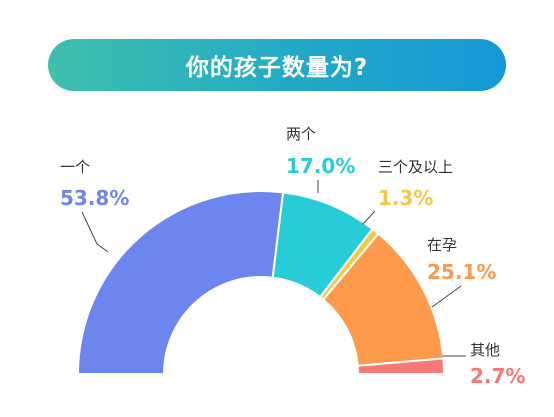 The width and height of the screenshot is (554, 417). I want to click on title-banner: 你的孩子数量为?, so click(277, 65).